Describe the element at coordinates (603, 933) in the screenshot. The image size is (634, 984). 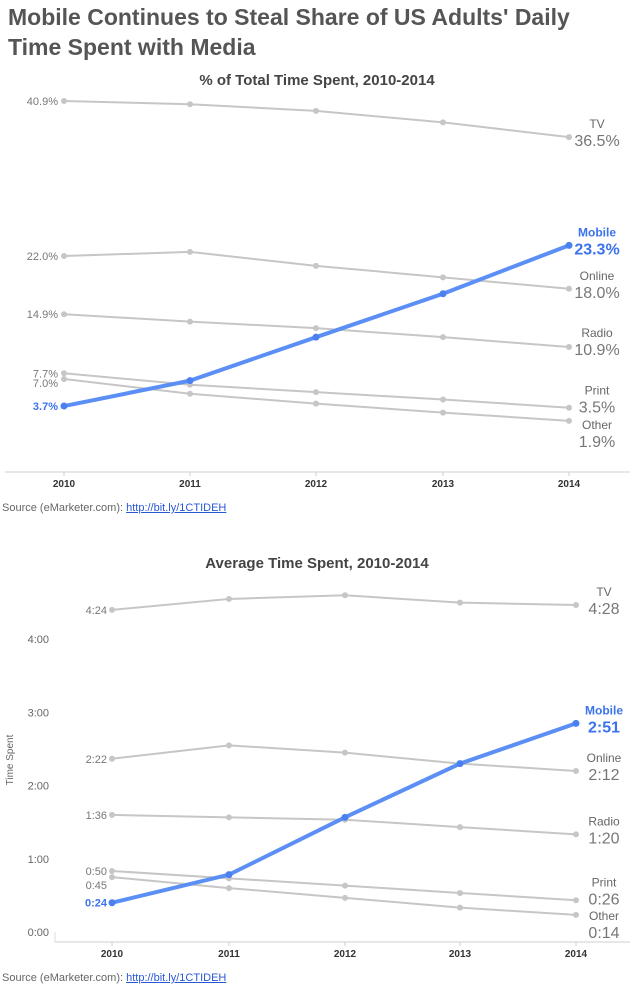
I see `end-value-label: 0:14` at that location.